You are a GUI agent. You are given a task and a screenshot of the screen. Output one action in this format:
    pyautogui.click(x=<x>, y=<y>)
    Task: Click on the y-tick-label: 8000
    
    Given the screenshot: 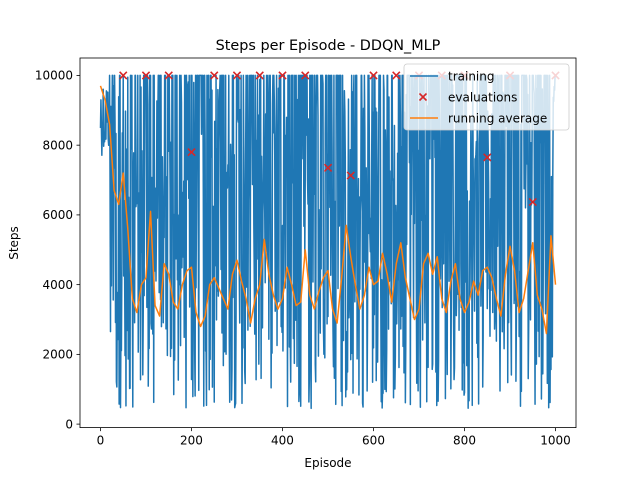 What is the action you would take?
    pyautogui.click(x=57, y=145)
    